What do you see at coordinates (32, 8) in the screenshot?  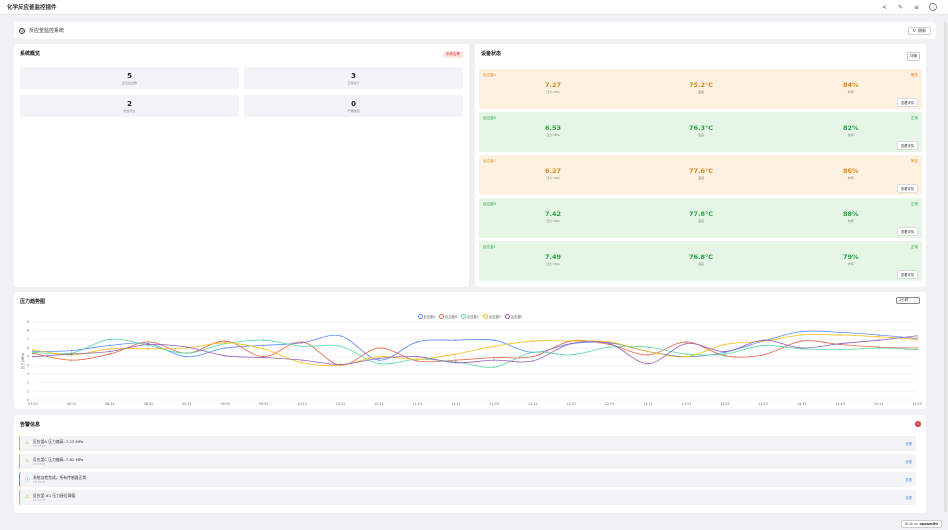 I see `app-title: 化学反应釜监控插件` at bounding box center [32, 8].